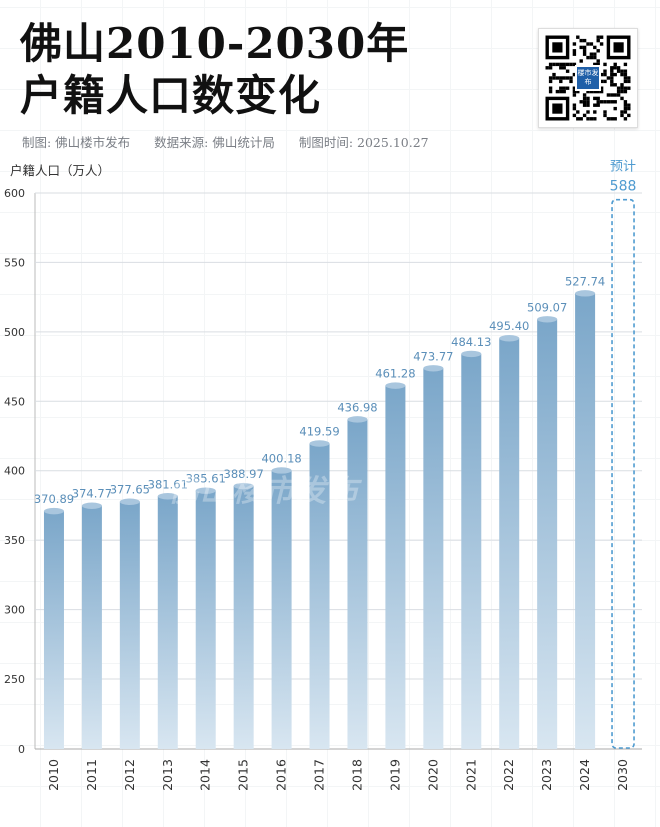  Describe the element at coordinates (281, 458) in the screenshot. I see `value-label: 400.18` at that location.